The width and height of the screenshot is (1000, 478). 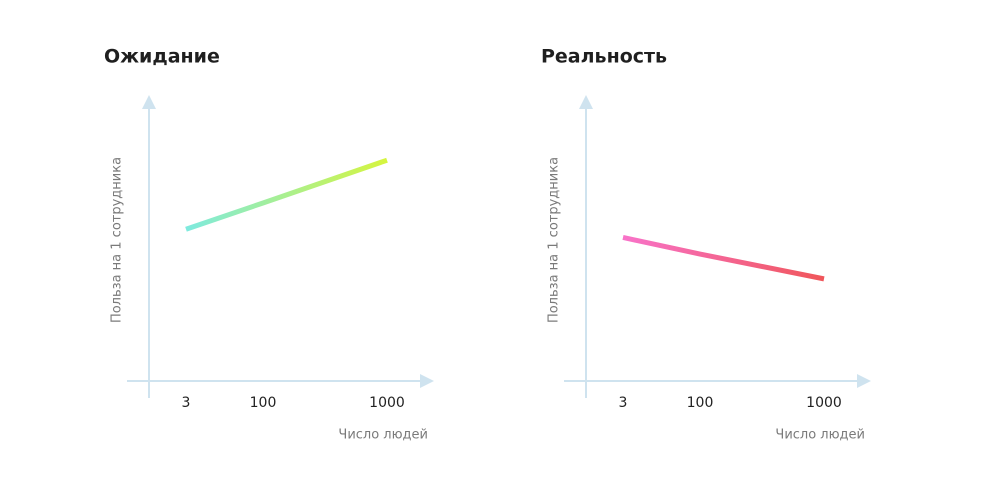 What do you see at coordinates (162, 57) in the screenshot?
I see `chart-title: Ожидание` at bounding box center [162, 57].